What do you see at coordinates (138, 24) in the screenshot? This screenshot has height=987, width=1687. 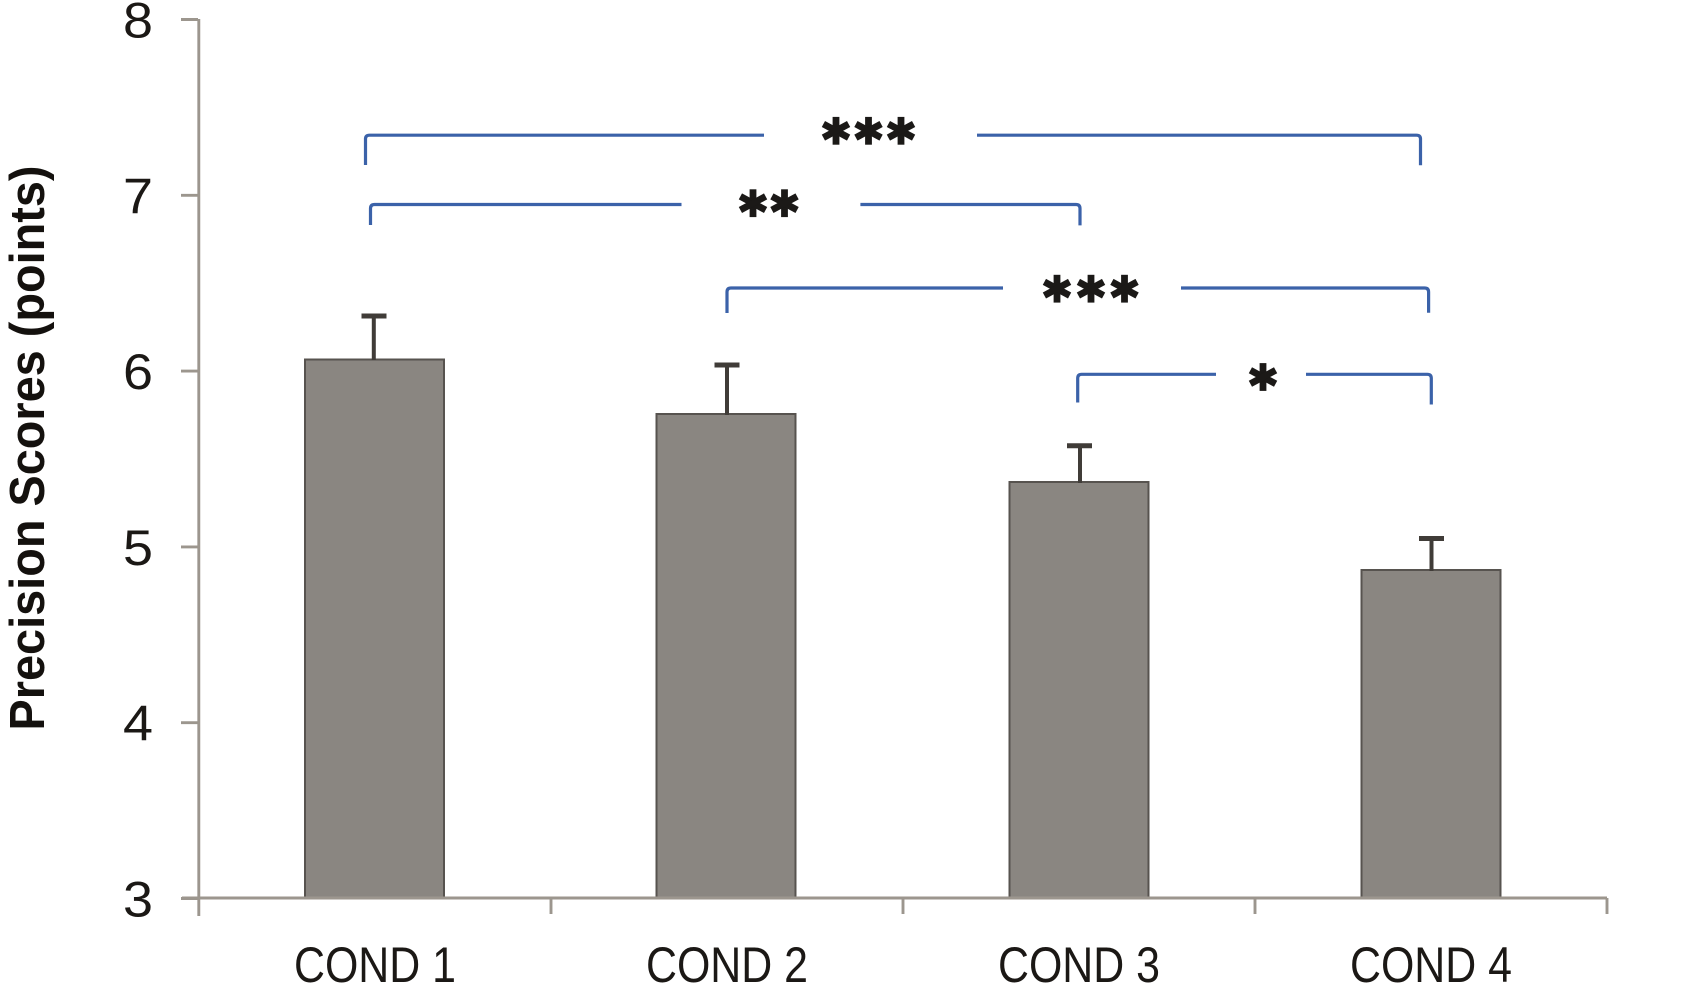 I see `svg-text: 8` at bounding box center [138, 24].